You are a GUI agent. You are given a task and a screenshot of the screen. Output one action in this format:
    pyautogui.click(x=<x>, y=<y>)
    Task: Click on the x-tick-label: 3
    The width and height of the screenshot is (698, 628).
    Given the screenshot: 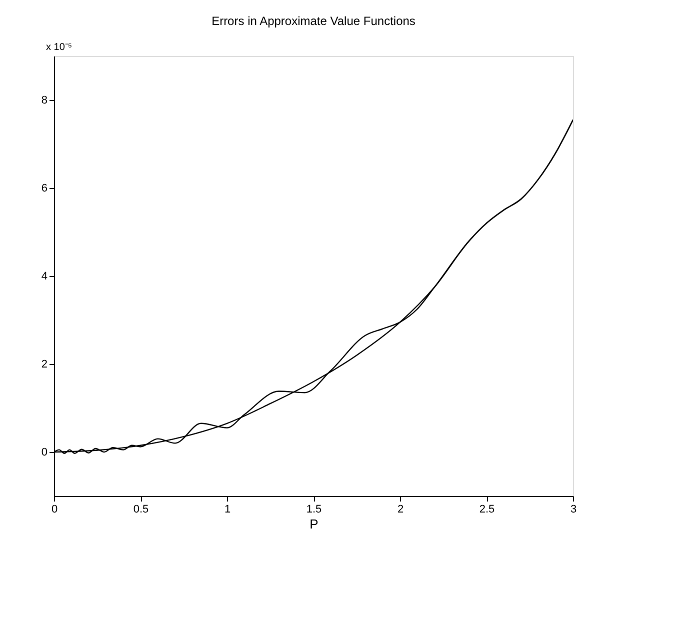 What is the action you would take?
    pyautogui.click(x=573, y=510)
    